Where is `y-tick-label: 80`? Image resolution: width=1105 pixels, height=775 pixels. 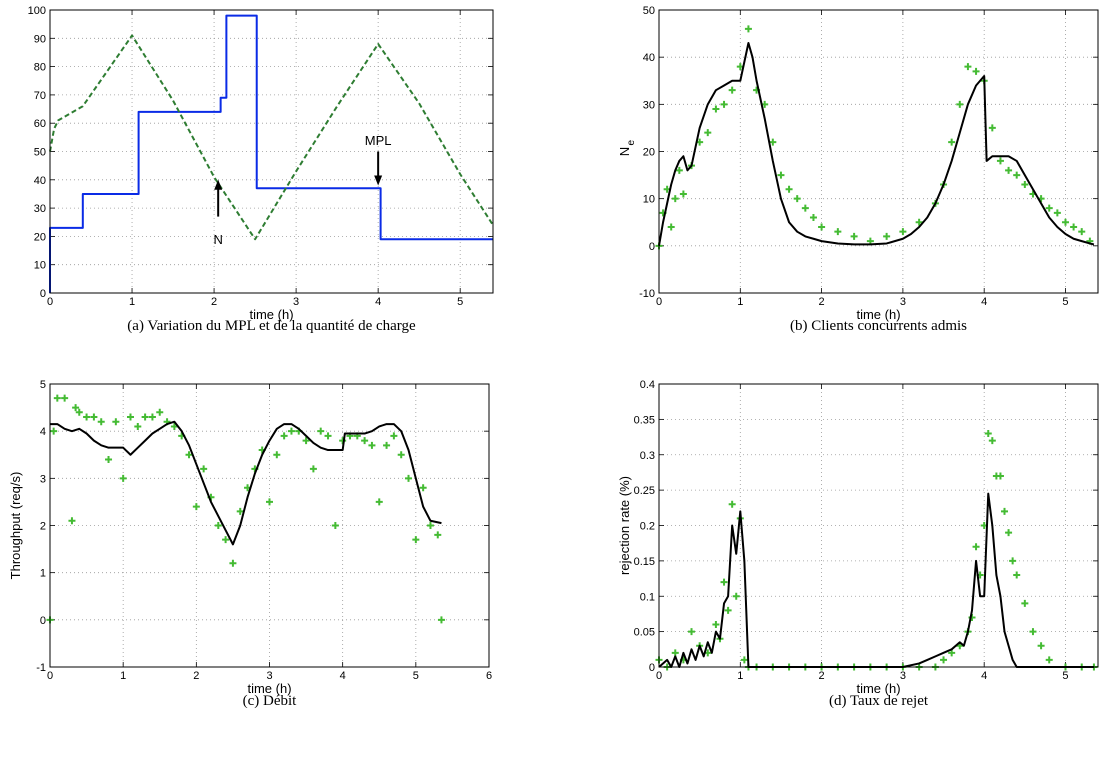
y-tick-label: 80 is located at coordinates (40, 68).